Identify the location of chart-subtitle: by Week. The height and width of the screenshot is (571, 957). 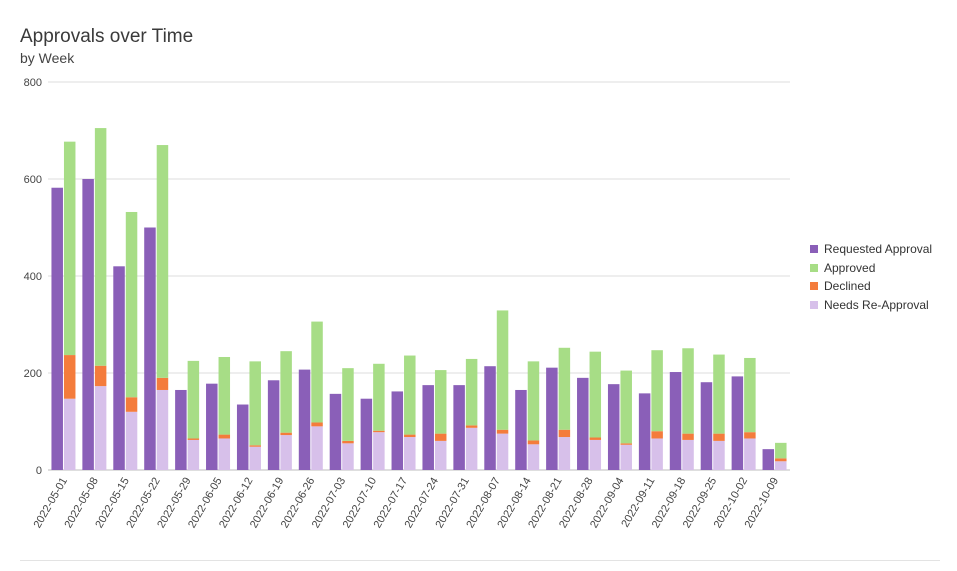
(47, 58).